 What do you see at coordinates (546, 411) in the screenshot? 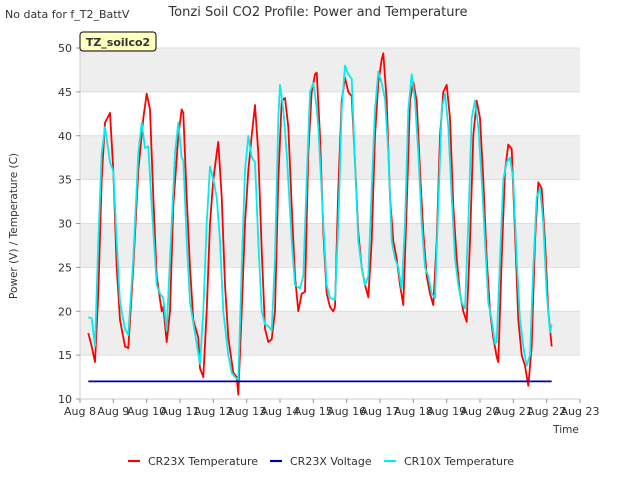
I see `x-tick-label: Aug 22` at bounding box center [546, 411].